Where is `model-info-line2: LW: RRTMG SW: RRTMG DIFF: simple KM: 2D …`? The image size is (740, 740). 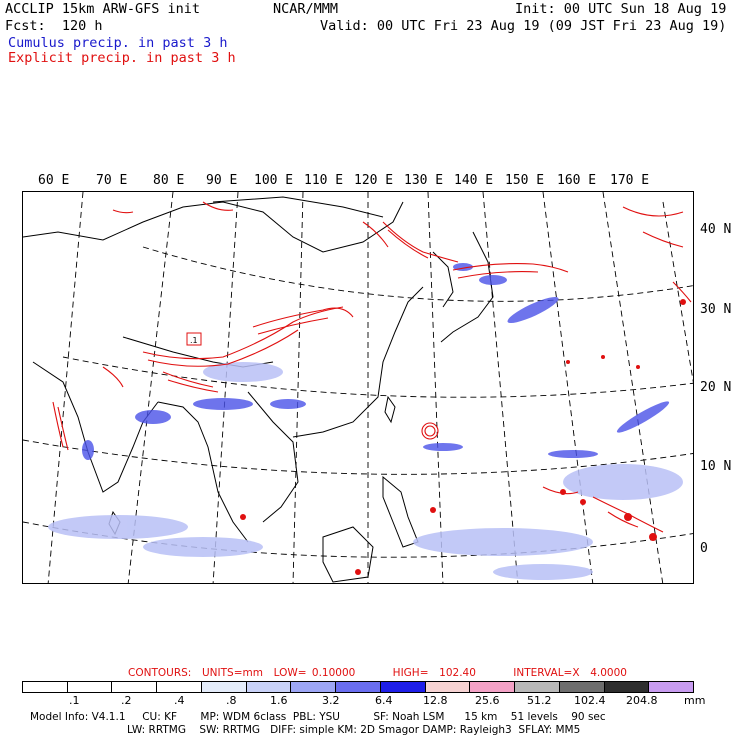
model-info-line2: LW: RRTMG SW: RRTMG DIFF: simple KM: 2D … is located at coordinates (354, 730).